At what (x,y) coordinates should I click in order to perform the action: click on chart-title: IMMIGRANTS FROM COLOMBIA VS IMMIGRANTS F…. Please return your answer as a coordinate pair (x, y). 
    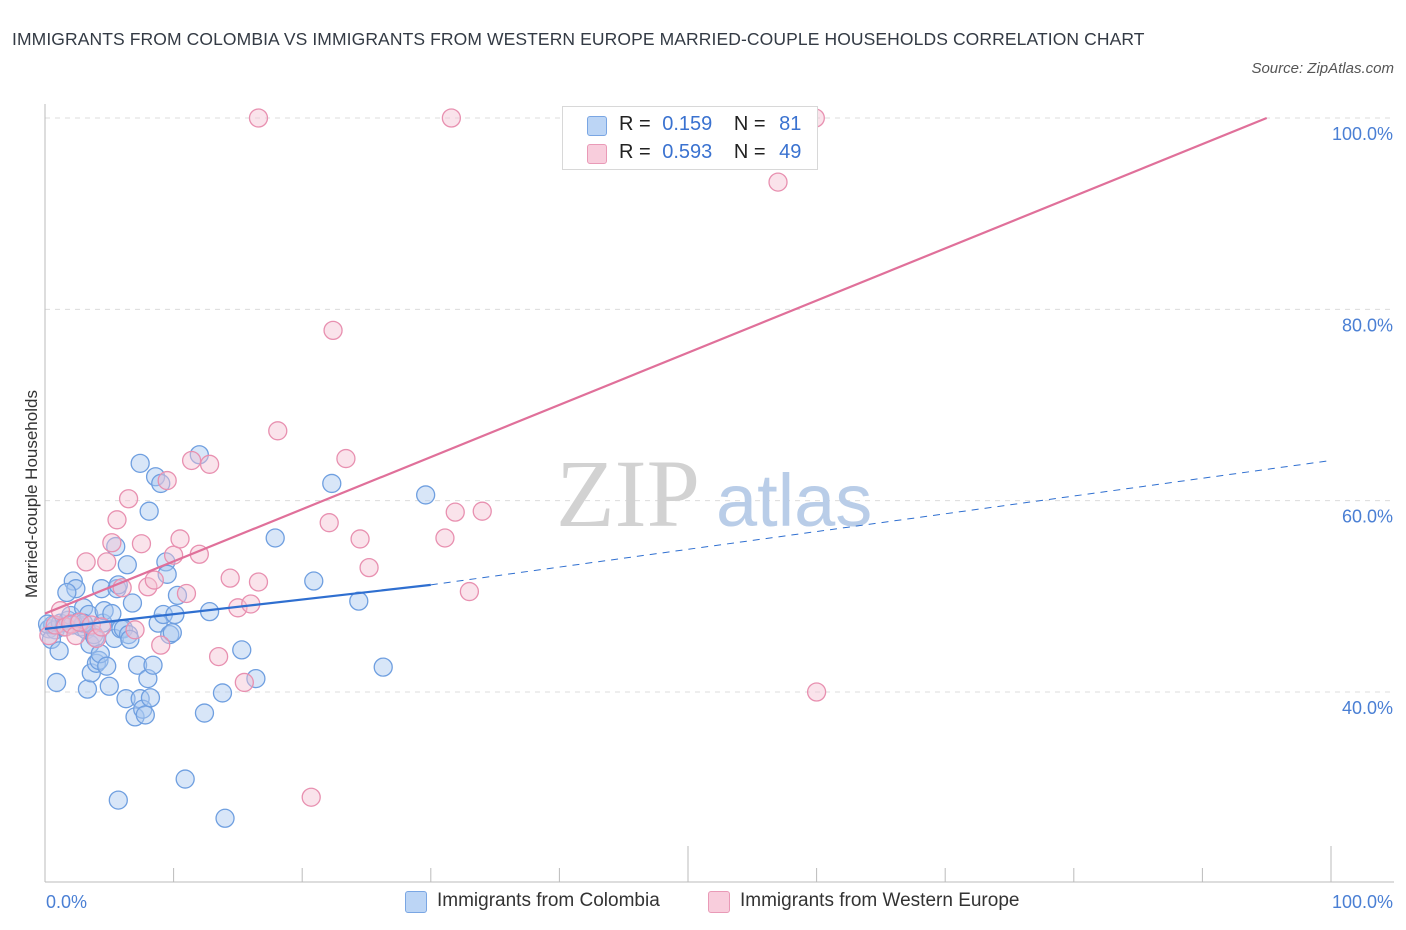
    Looking at the image, I should click on (578, 39).